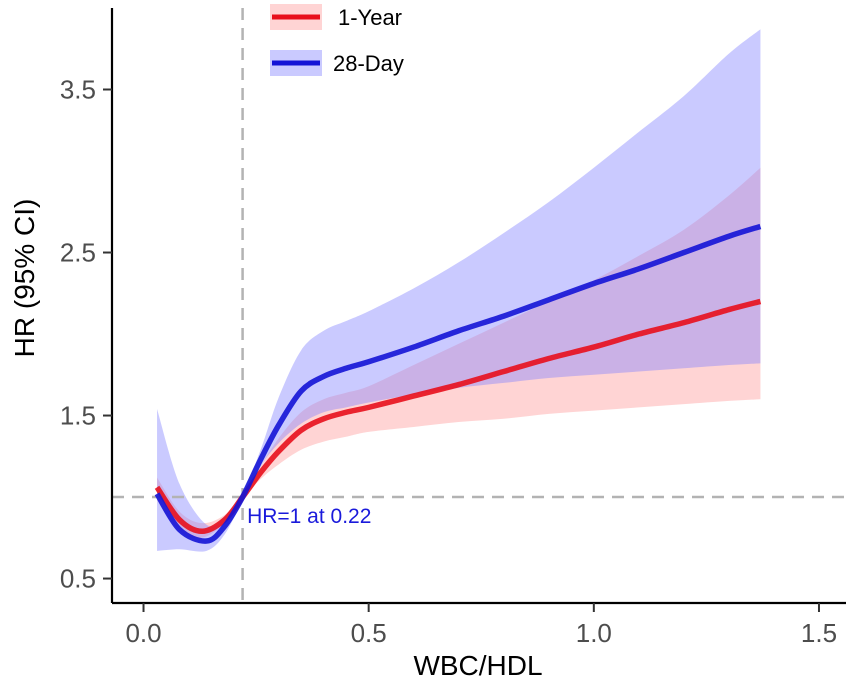 The height and width of the screenshot is (683, 851). I want to click on x-tick-label-2: 1.0, so click(594, 633).